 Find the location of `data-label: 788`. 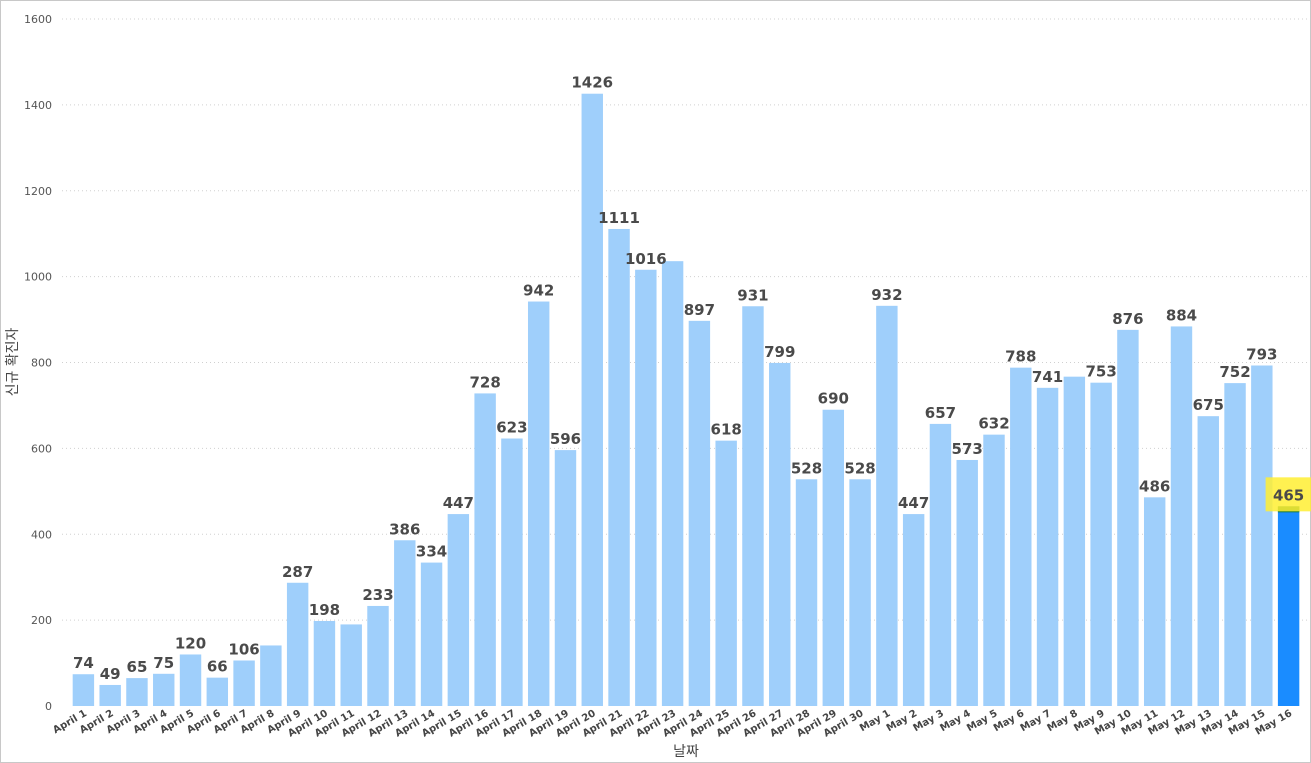

data-label: 788 is located at coordinates (1020, 357).